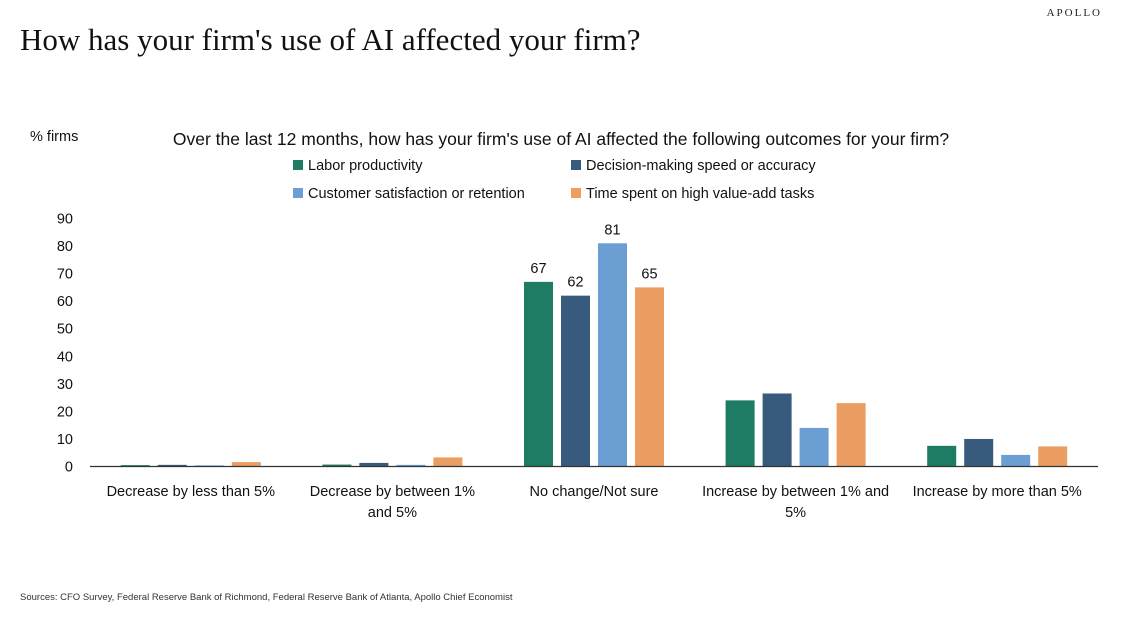 This screenshot has height=625, width=1122. What do you see at coordinates (65, 247) in the screenshot?
I see `y-tick-label: 80` at bounding box center [65, 247].